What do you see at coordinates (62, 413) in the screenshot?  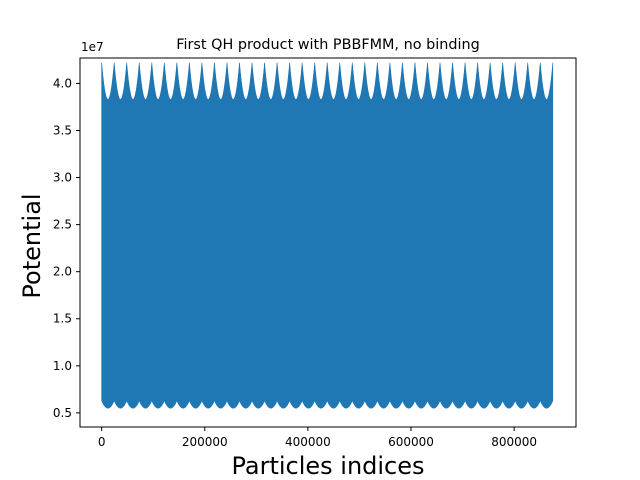 I see `y-tick-label: 0.5` at bounding box center [62, 413].